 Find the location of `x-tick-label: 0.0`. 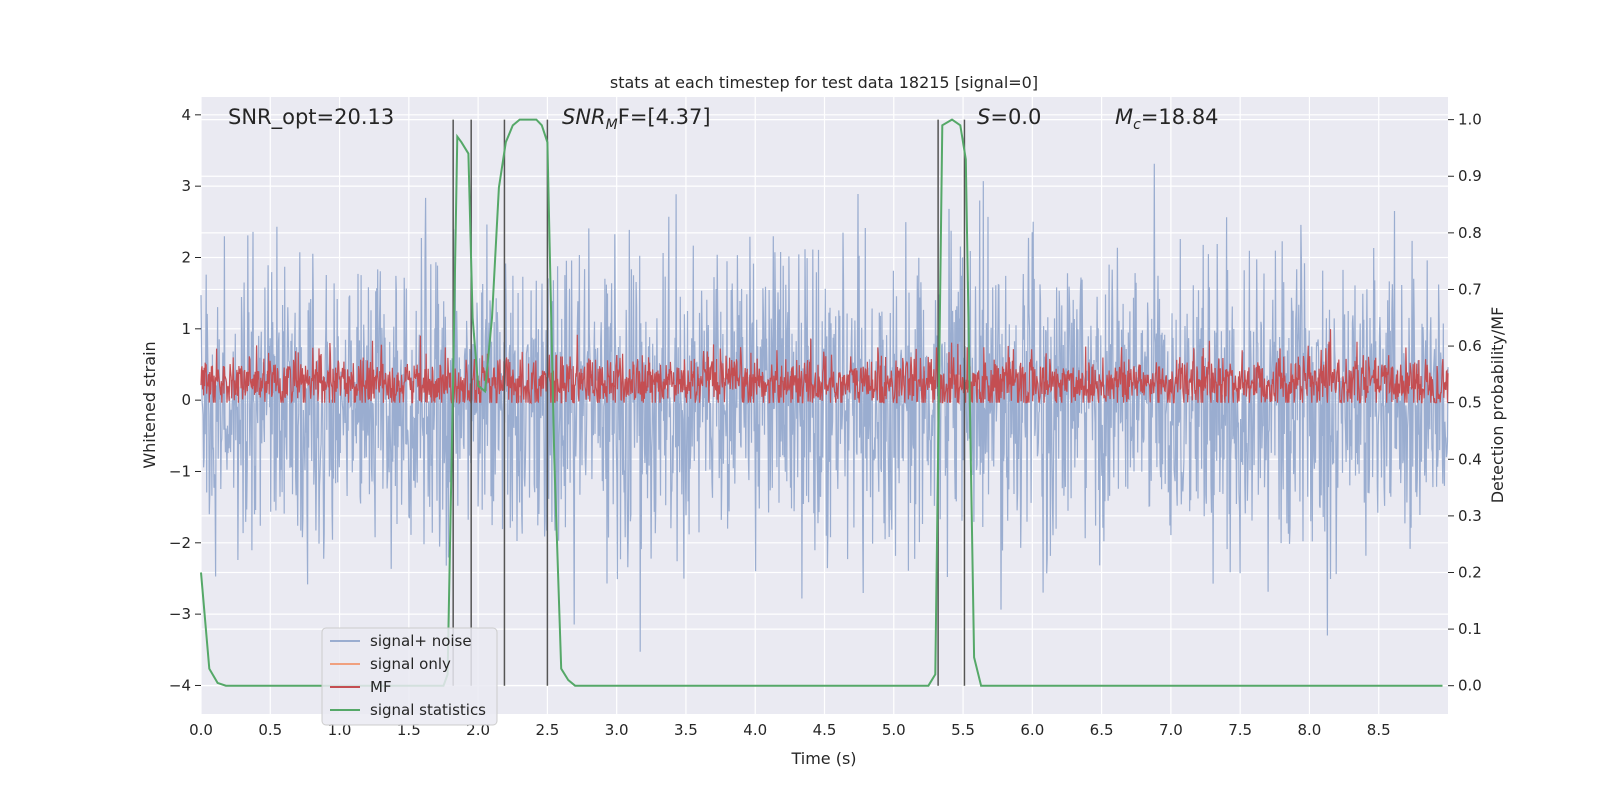

x-tick-label: 0.0 is located at coordinates (201, 730).